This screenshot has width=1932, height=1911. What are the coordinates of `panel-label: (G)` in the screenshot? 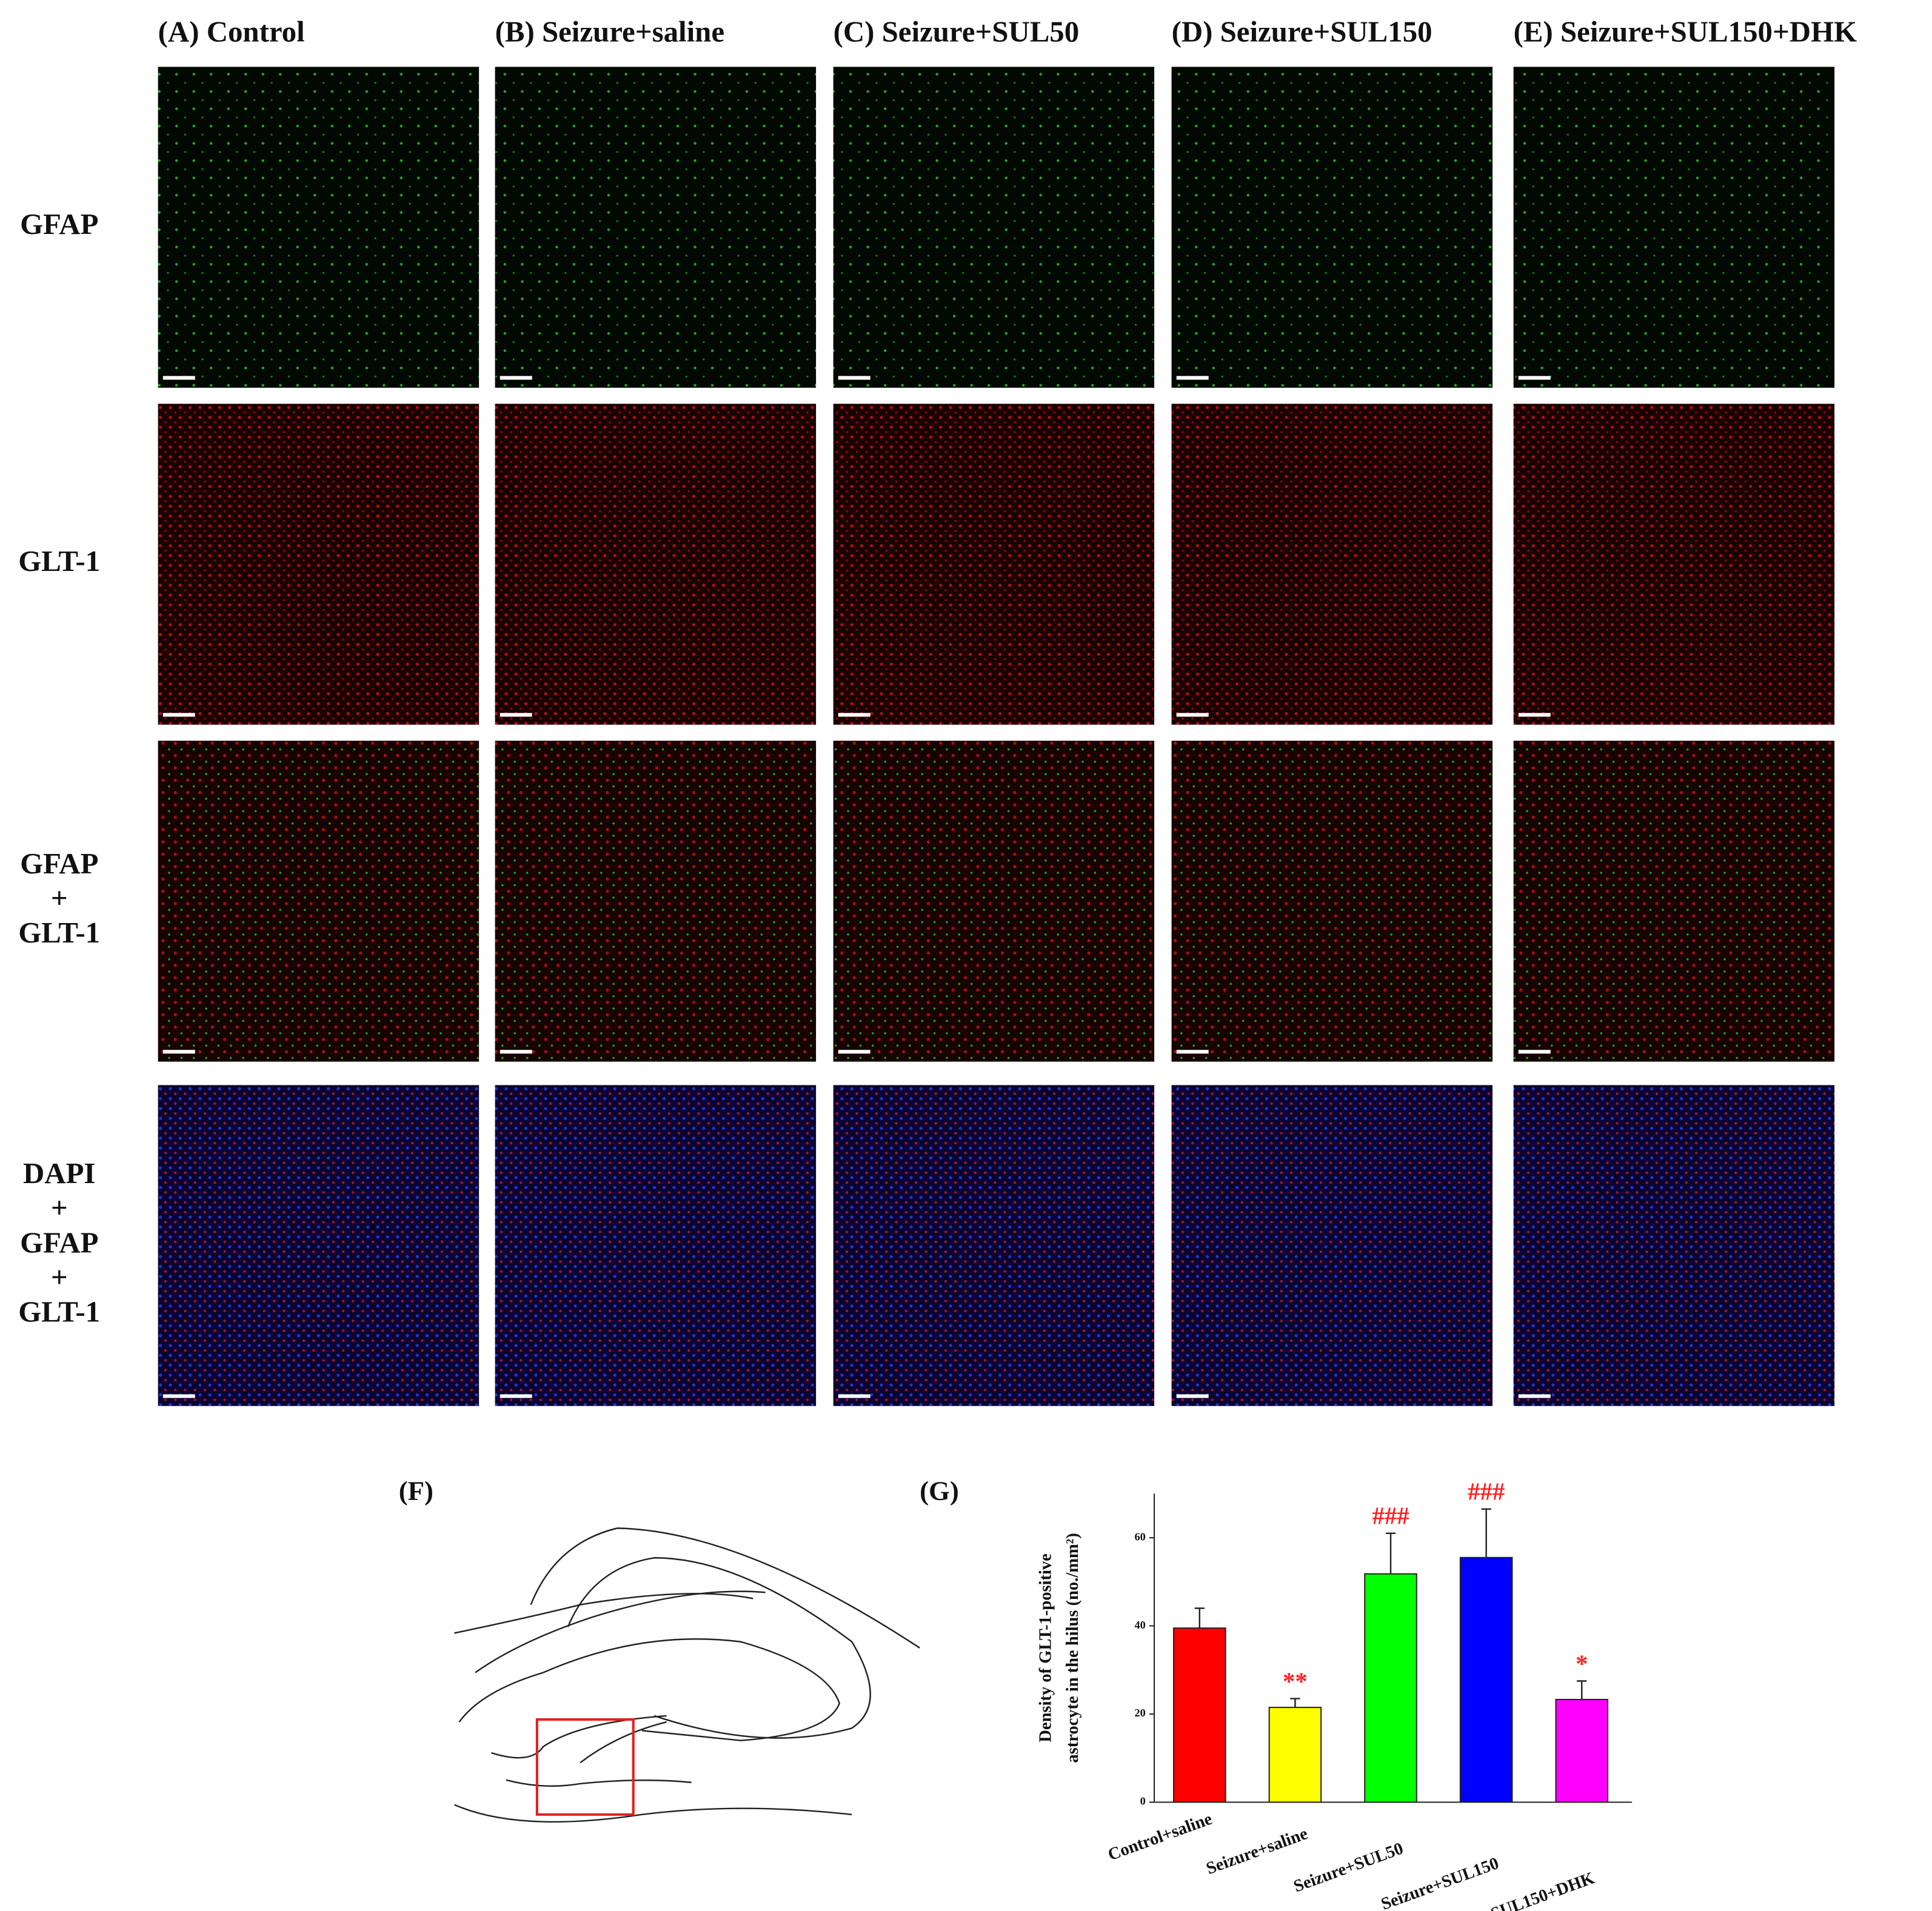 It's located at (939, 1491).